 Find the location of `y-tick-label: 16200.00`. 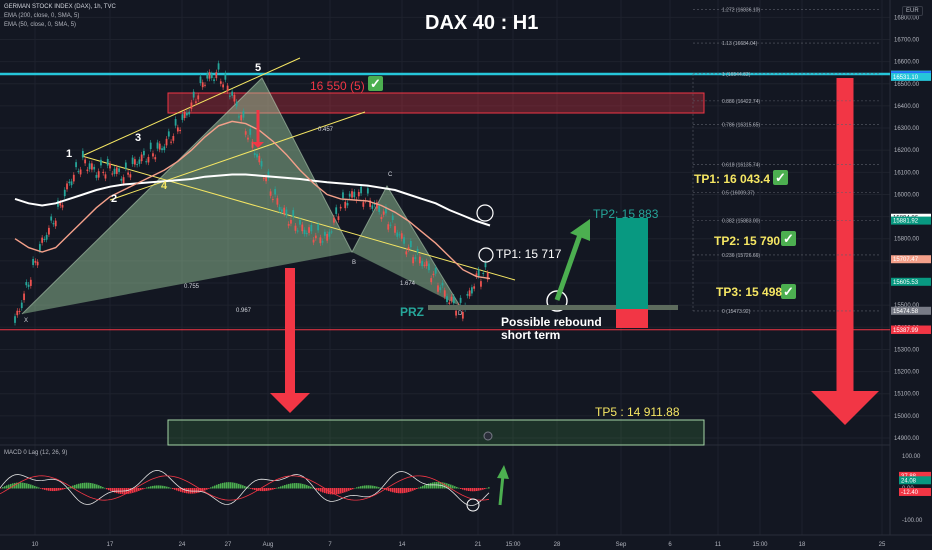

y-tick-label: 16200.00 is located at coordinates (907, 151).